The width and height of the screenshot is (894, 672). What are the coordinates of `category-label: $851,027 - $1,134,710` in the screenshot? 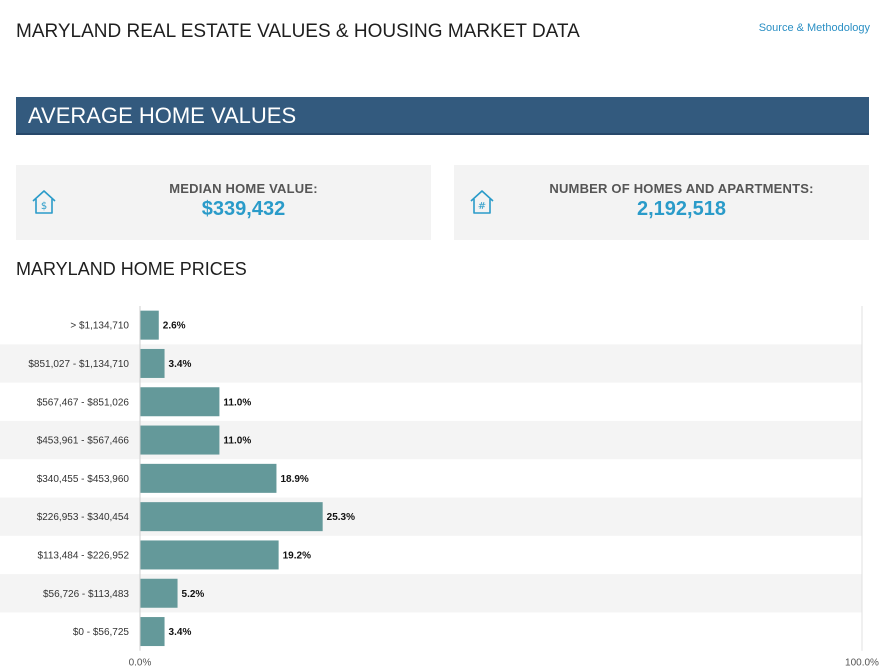 It's located at (78, 364).